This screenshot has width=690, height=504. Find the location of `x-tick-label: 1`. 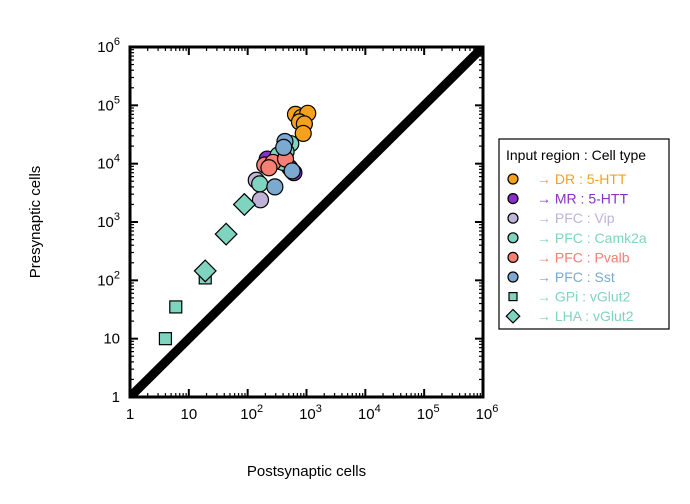

x-tick-label: 1 is located at coordinates (130, 414).